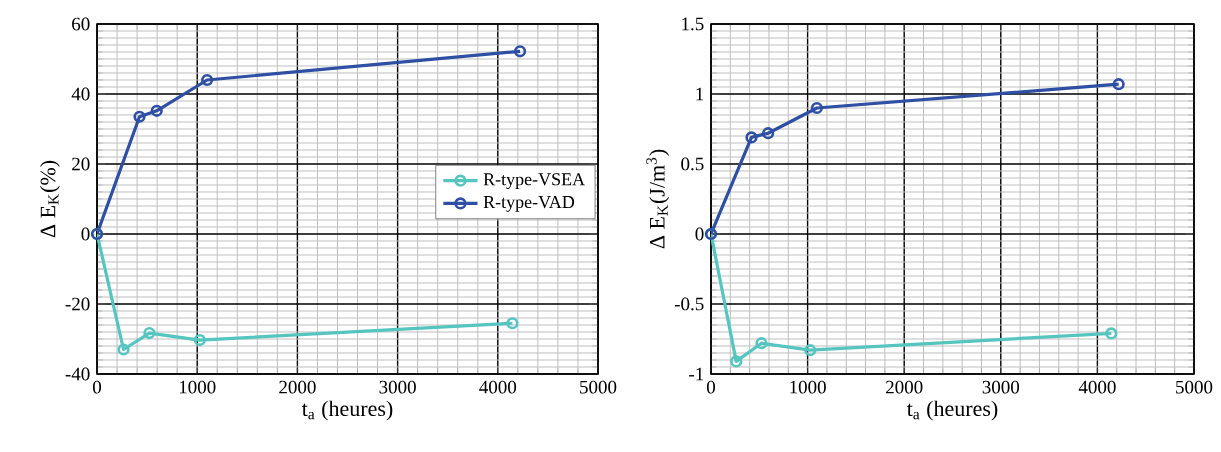 The height and width of the screenshot is (452, 1221). What do you see at coordinates (81, 164) in the screenshot?
I see `y-tick-label: 20` at bounding box center [81, 164].